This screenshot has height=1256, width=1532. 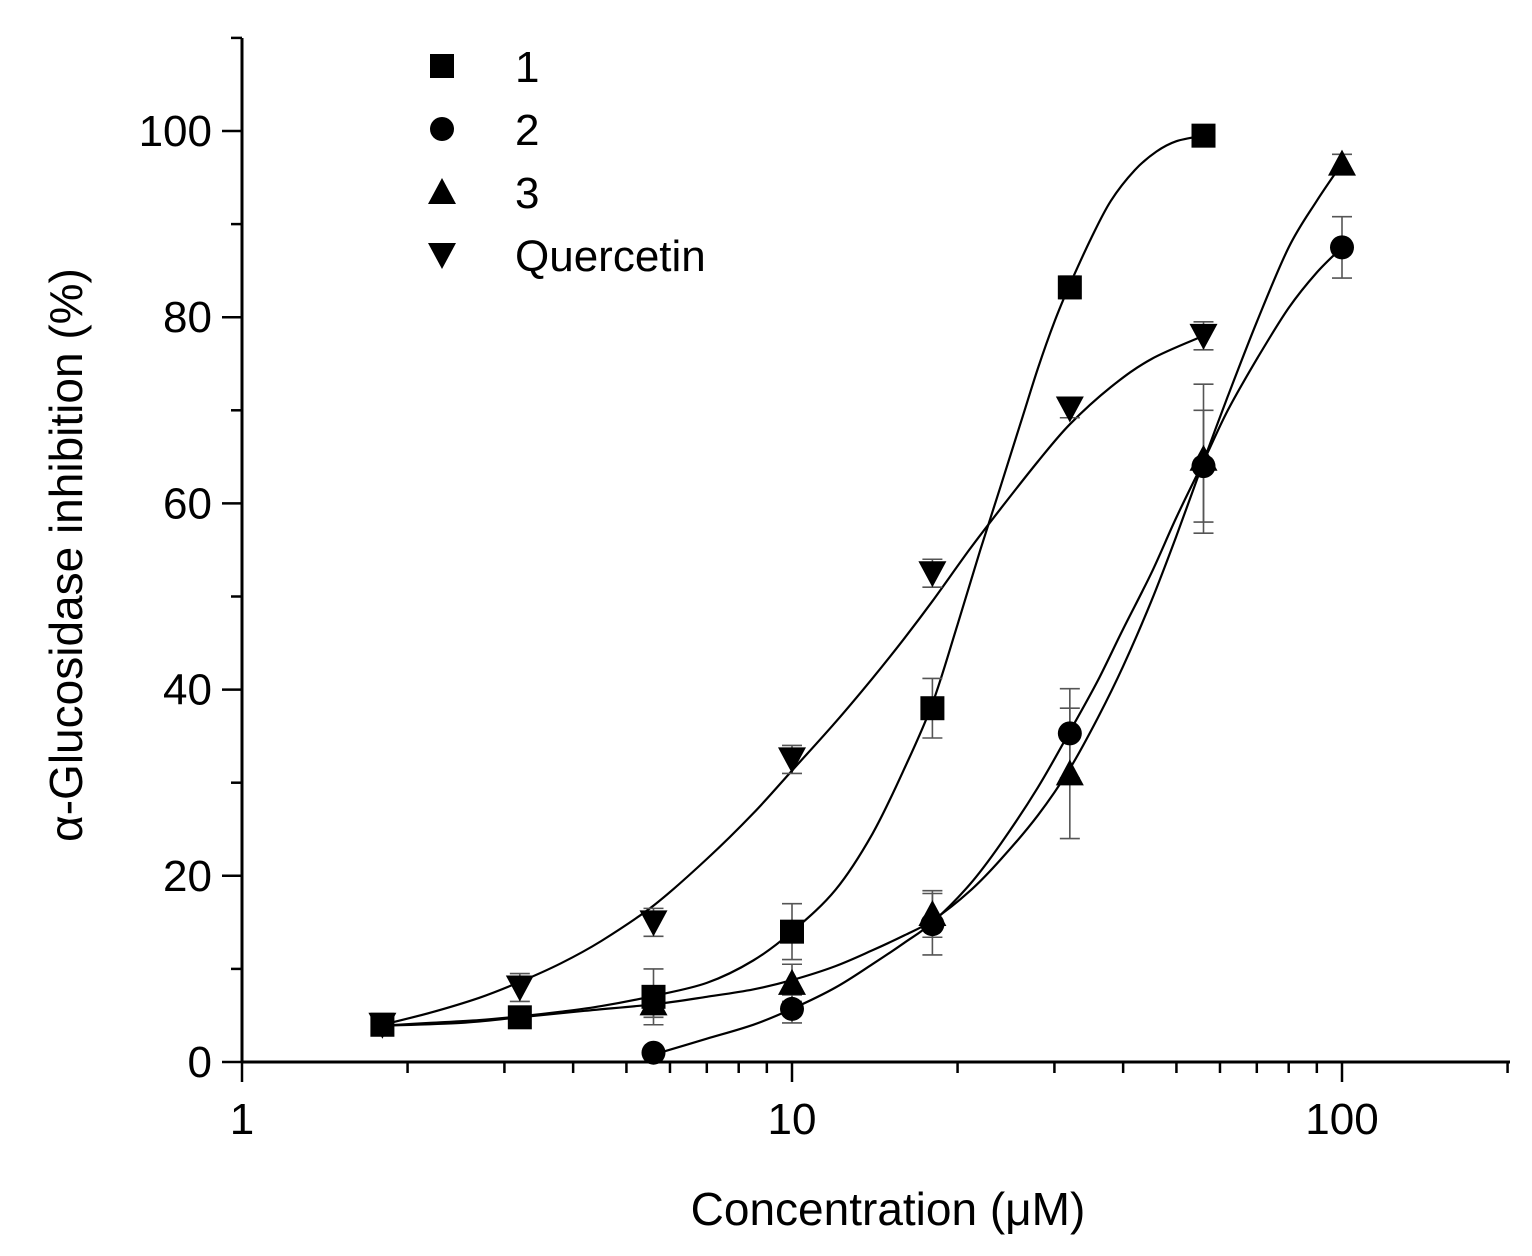 What do you see at coordinates (187, 690) in the screenshot?
I see `y-tick-label: 40` at bounding box center [187, 690].